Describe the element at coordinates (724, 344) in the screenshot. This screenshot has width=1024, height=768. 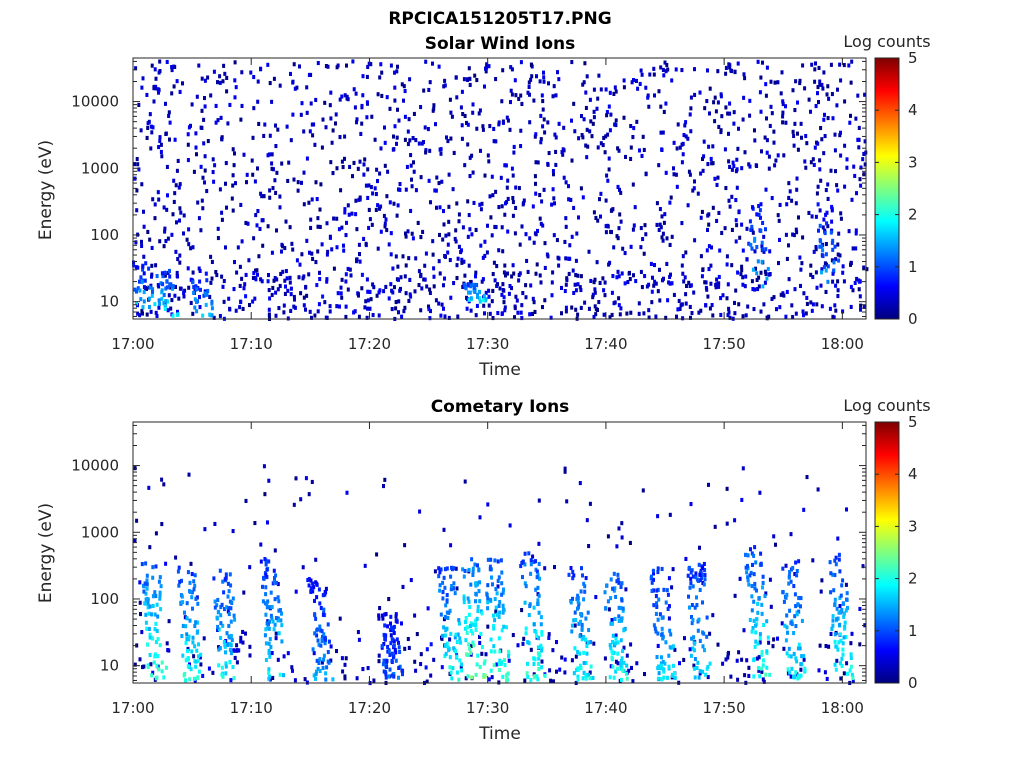
I see `x-tick-label: 17:50` at that location.